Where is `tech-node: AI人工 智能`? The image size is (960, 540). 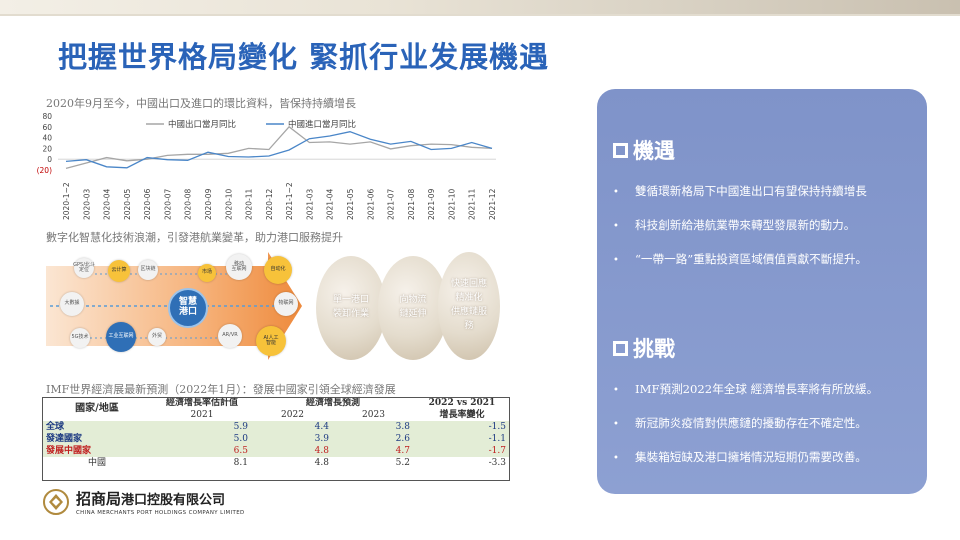
tech-node: AI人工 智能 is located at coordinates (271, 341).